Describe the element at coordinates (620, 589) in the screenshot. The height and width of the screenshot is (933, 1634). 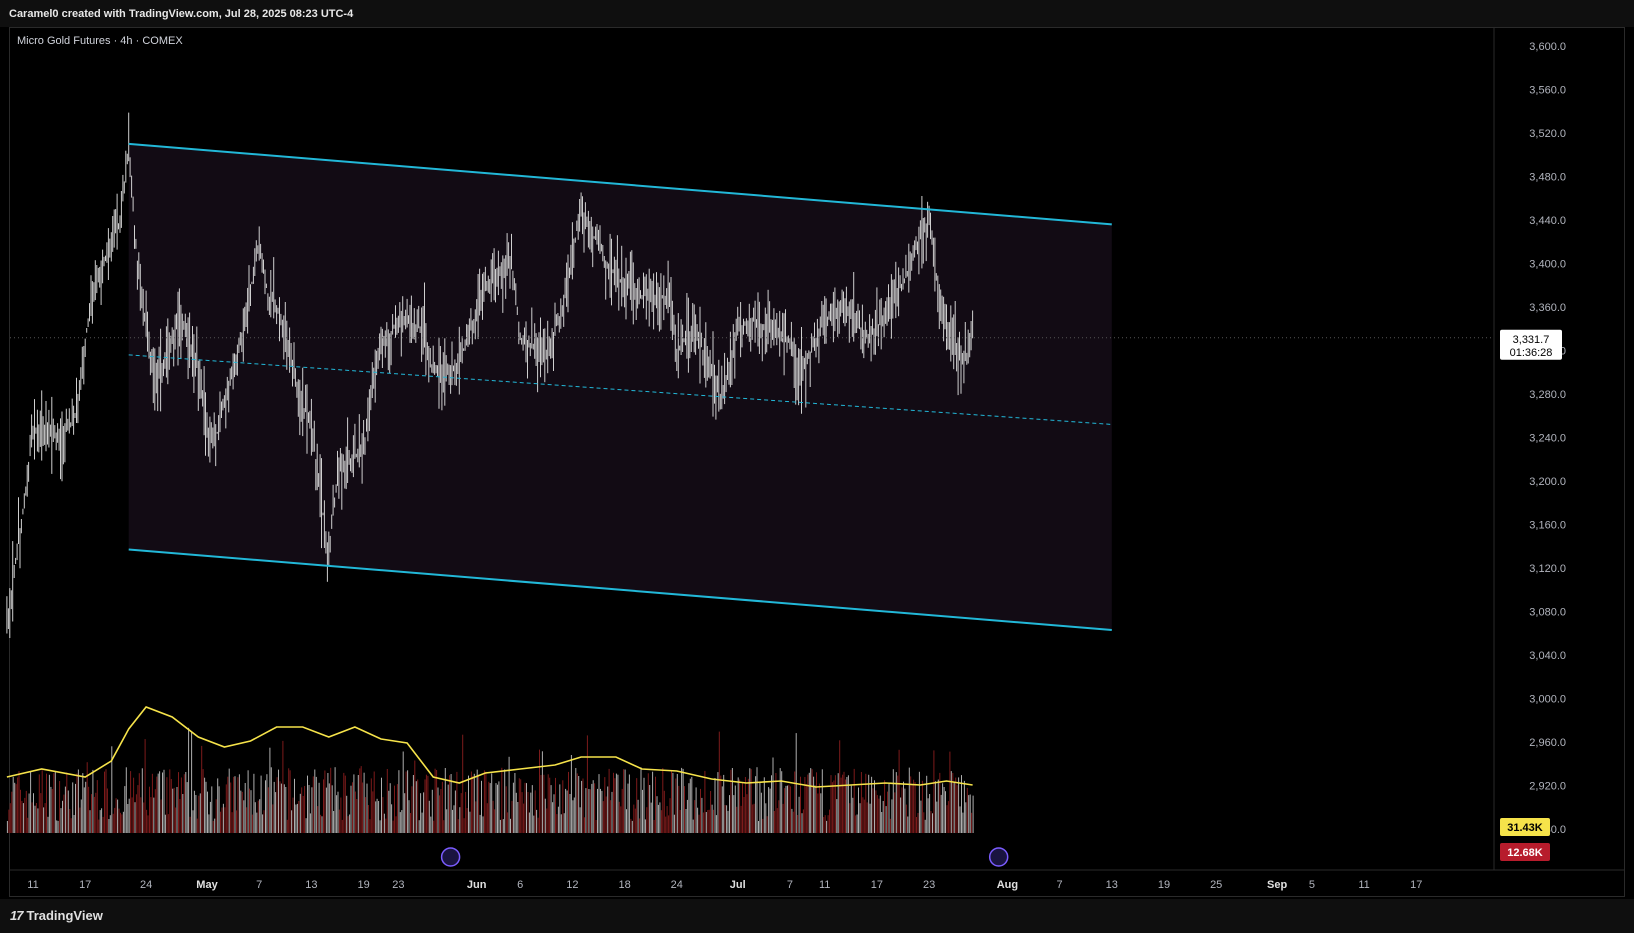
I see `channel-lower-line` at that location.